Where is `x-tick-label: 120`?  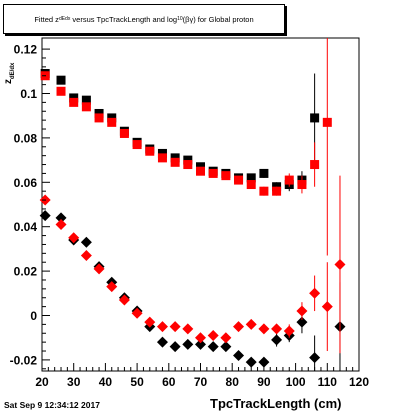
x-tick-label: 120 is located at coordinates (359, 382).